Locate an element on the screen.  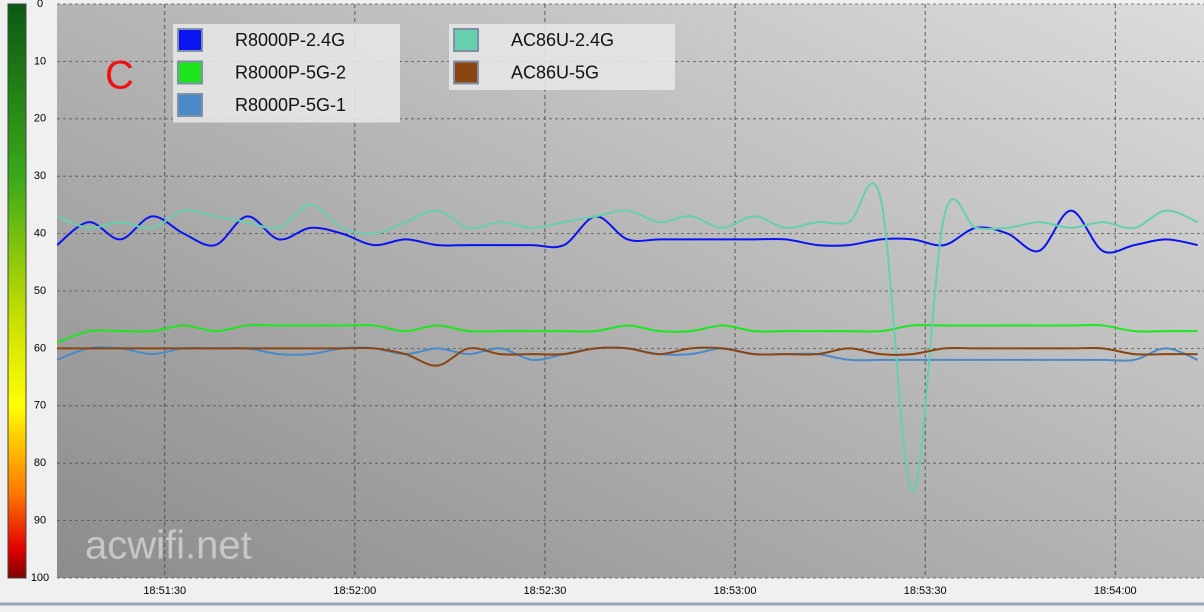
y-tick-label: 70 is located at coordinates (40, 406).